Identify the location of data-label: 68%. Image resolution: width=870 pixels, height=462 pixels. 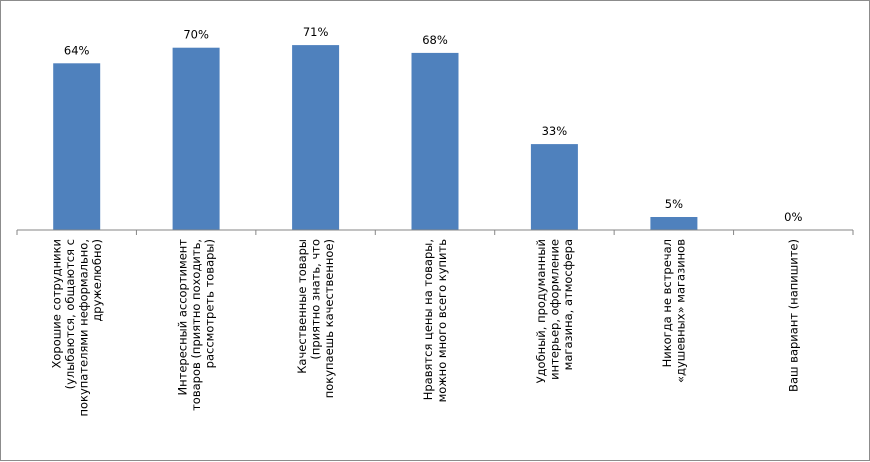
(435, 40).